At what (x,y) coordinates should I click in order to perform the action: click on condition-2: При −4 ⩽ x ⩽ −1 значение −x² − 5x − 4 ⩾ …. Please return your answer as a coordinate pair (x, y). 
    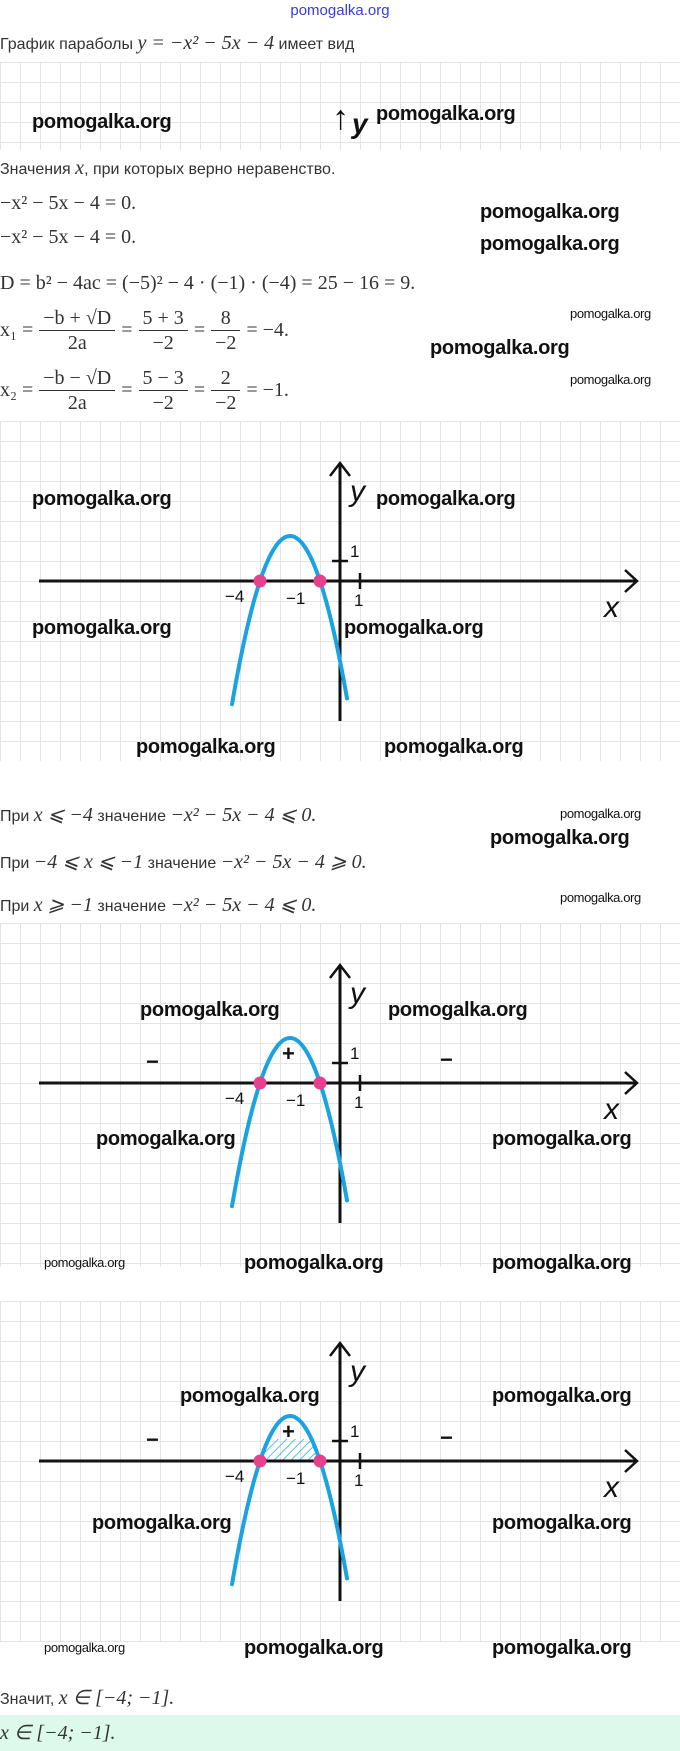
    Looking at the image, I should click on (183, 862).